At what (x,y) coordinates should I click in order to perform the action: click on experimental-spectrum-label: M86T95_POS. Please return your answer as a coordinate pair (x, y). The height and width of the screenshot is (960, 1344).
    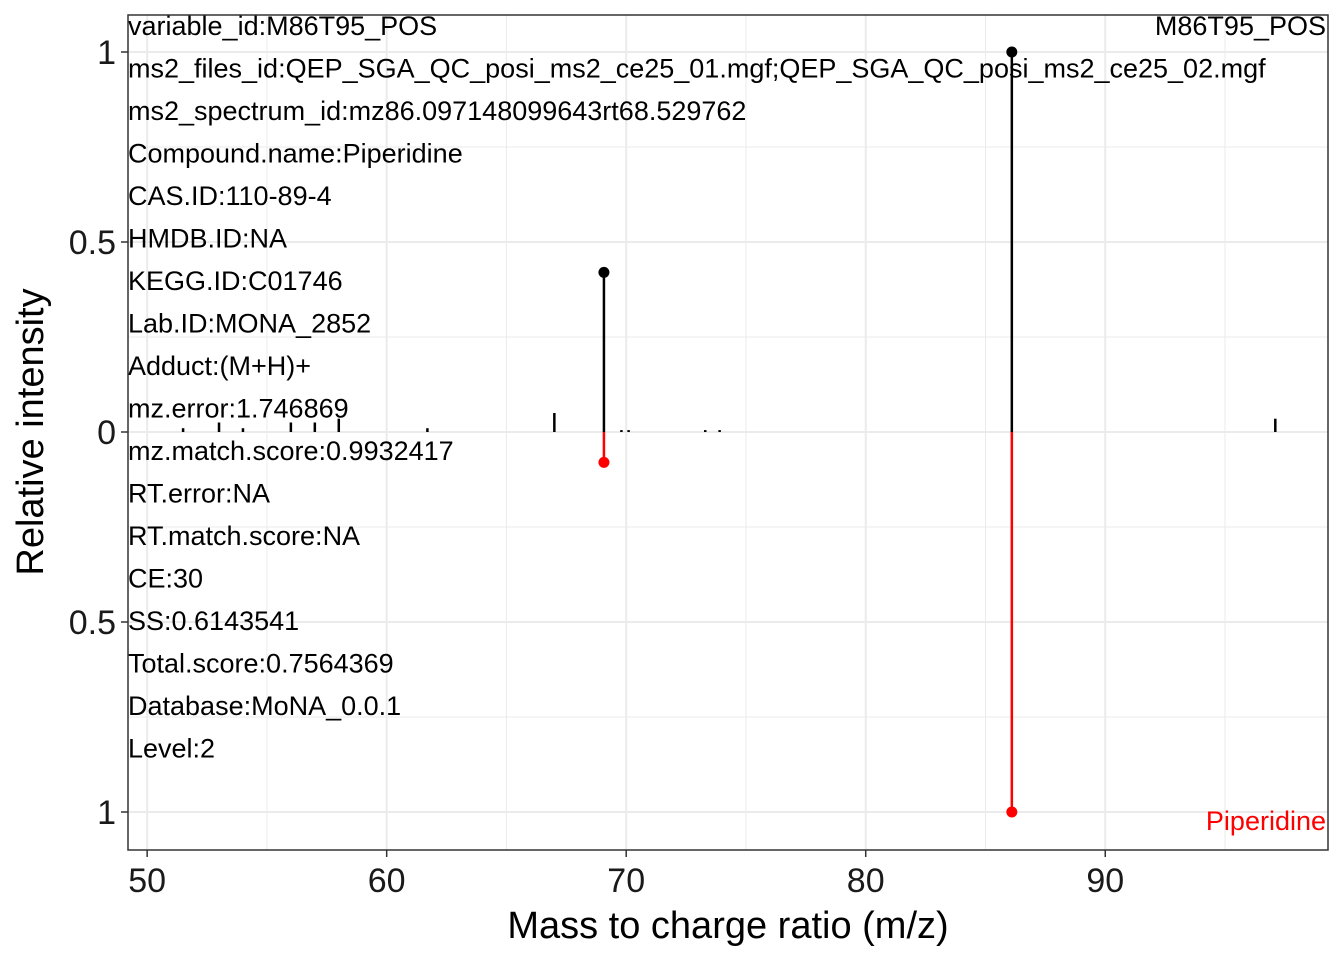
    Looking at the image, I should click on (1240, 26).